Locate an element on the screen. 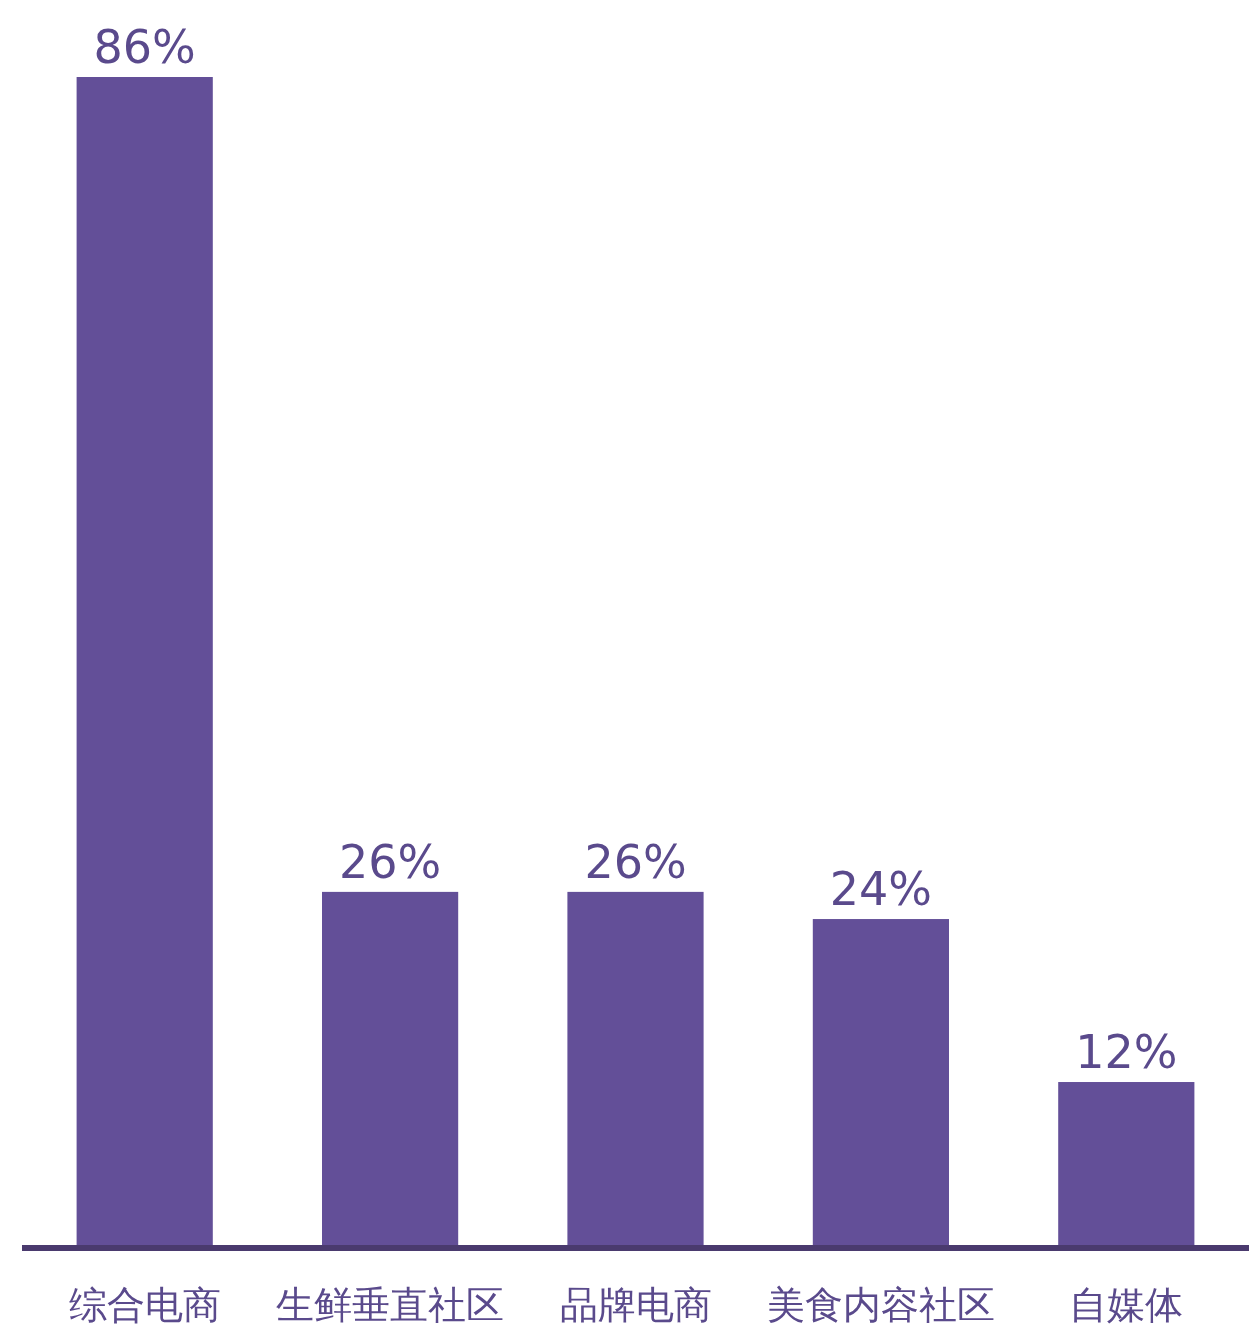  x-tick-label: 生鲜垂直社区 is located at coordinates (390, 1304).